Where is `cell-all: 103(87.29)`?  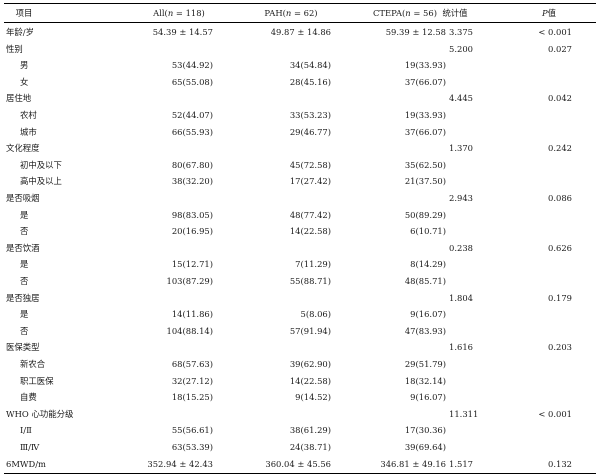 cell-all: 103(87.29) is located at coordinates (190, 281).